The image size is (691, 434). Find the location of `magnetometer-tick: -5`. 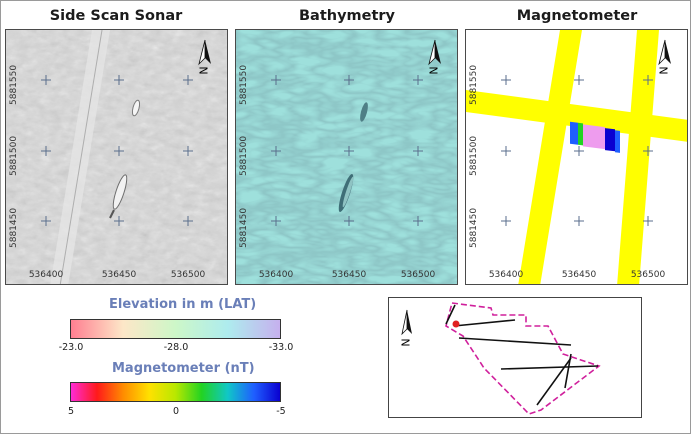

magnetometer-tick: -5 is located at coordinates (281, 411).